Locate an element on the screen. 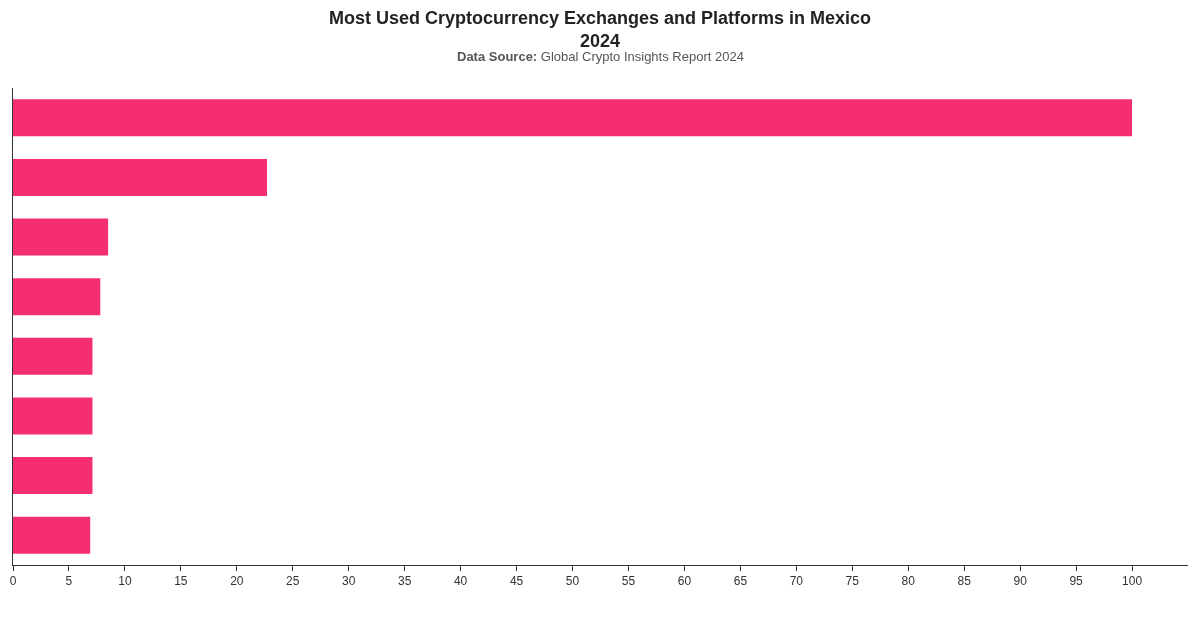 The image size is (1200, 628). x-tick-label: 0 is located at coordinates (13, 581).